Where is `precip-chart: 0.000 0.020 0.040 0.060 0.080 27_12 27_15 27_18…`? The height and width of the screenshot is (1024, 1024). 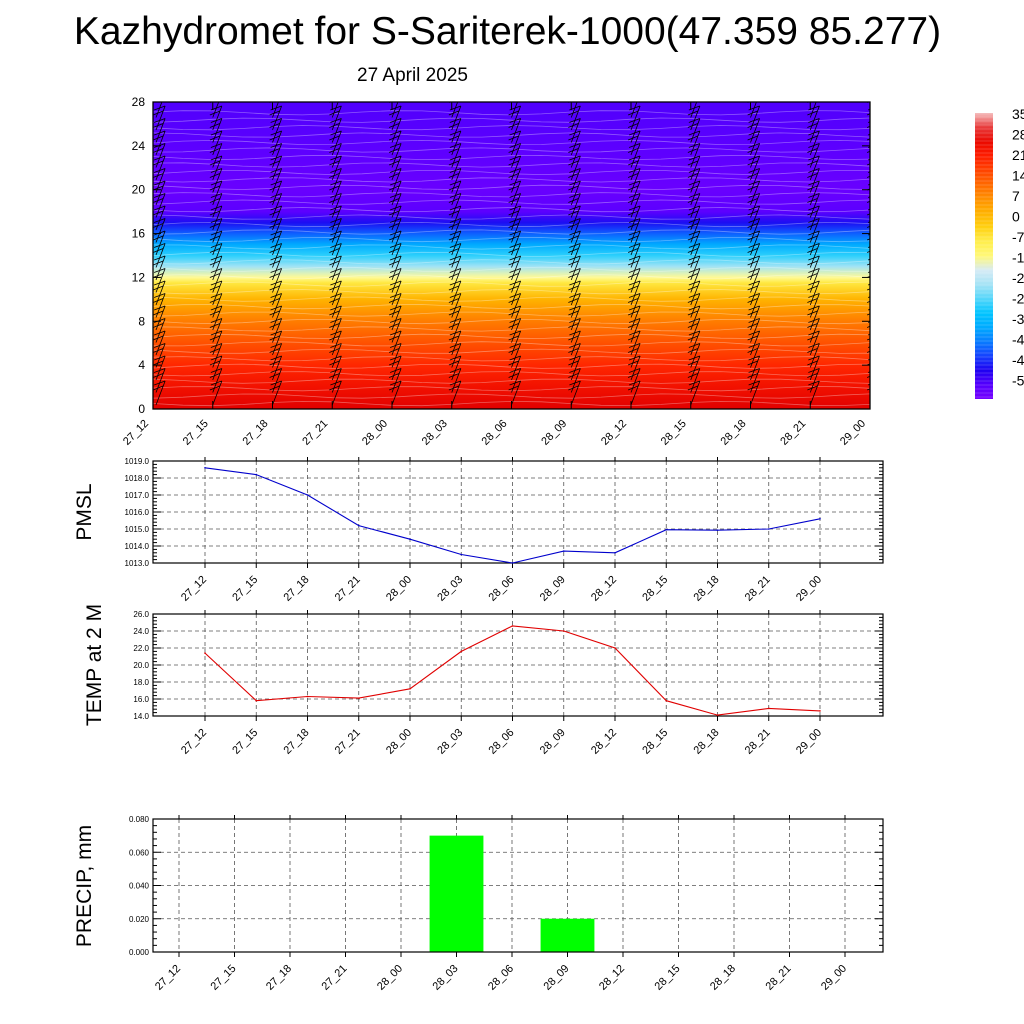 precip-chart: 0.000 0.020 0.040 0.060 0.080 27_12 27_15 27_18… is located at coordinates (478, 904).